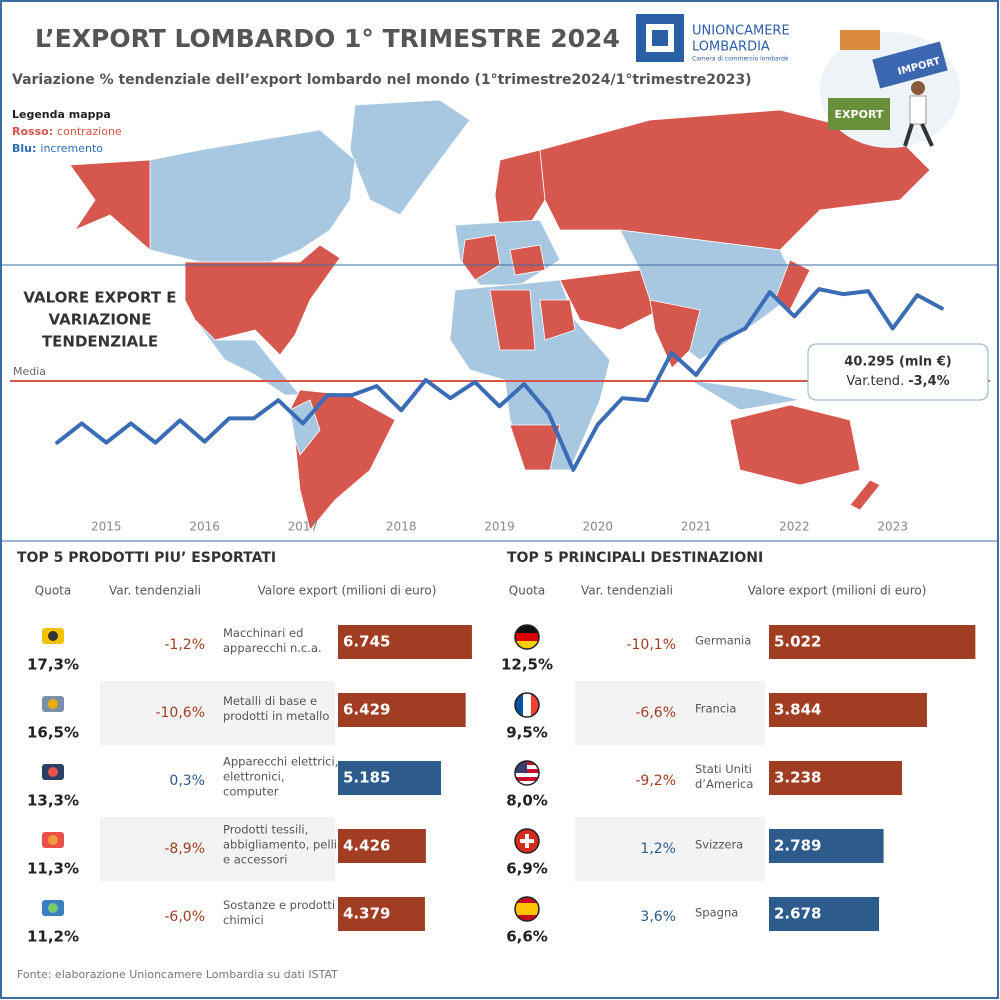  What do you see at coordinates (243, 920) in the screenshot?
I see `category-label: chimici` at bounding box center [243, 920].